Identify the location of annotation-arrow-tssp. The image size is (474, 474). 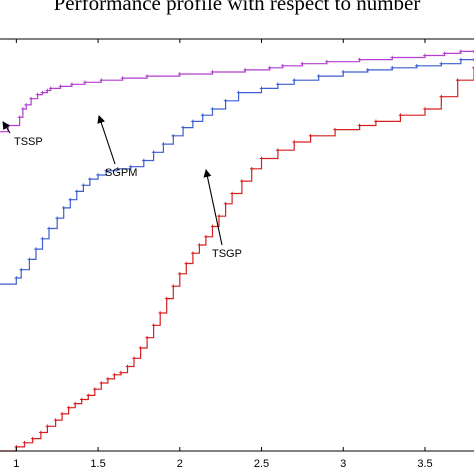
(6, 127).